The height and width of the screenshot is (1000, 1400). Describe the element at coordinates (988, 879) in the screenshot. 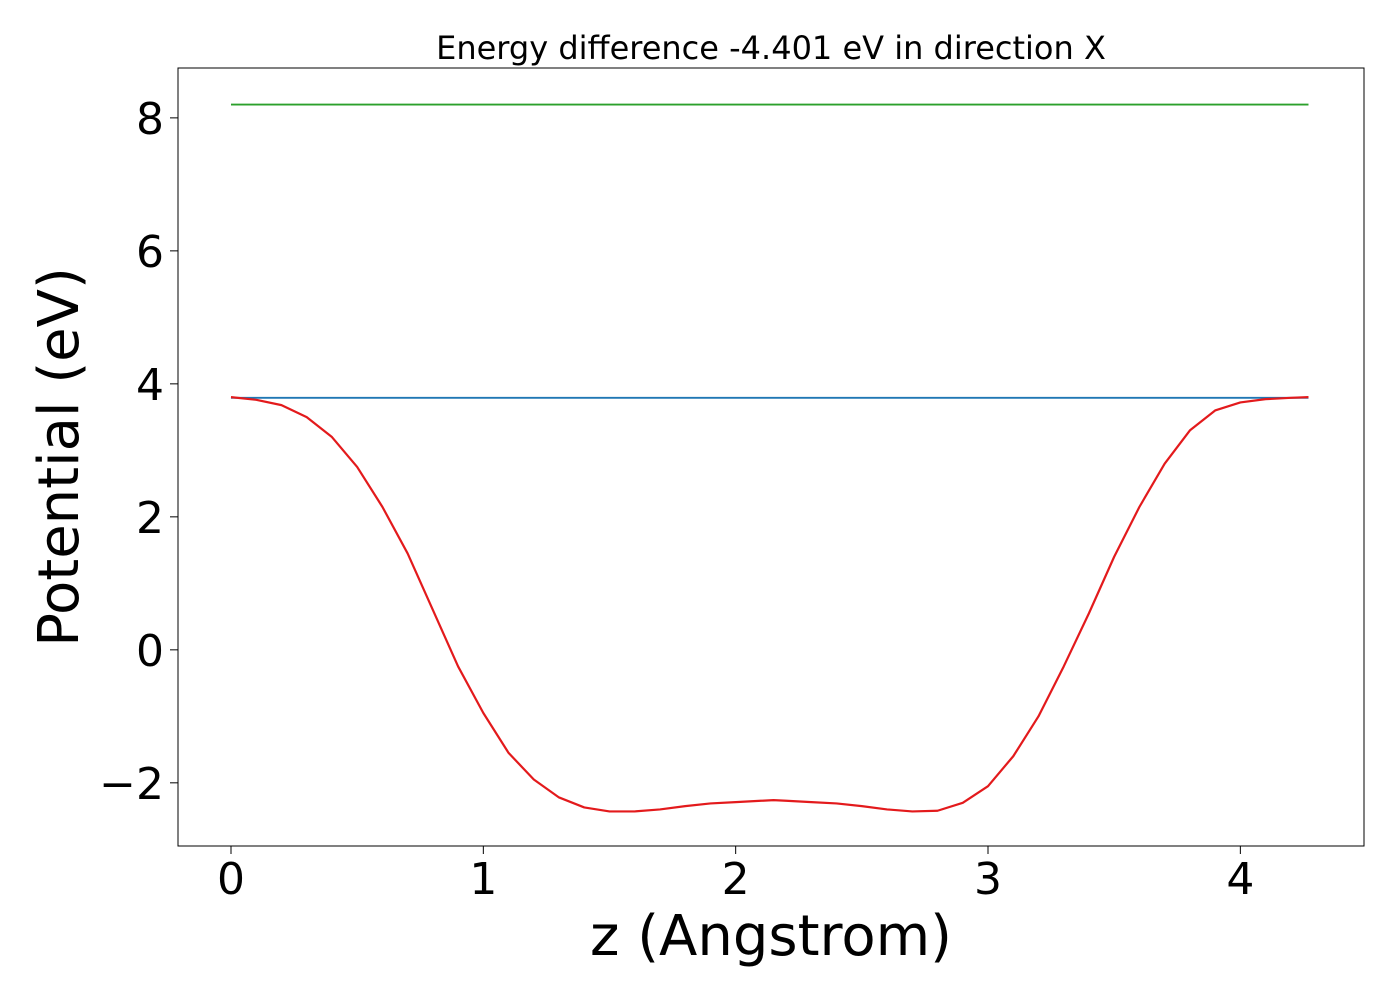

I see `x-tick-label: 3` at that location.